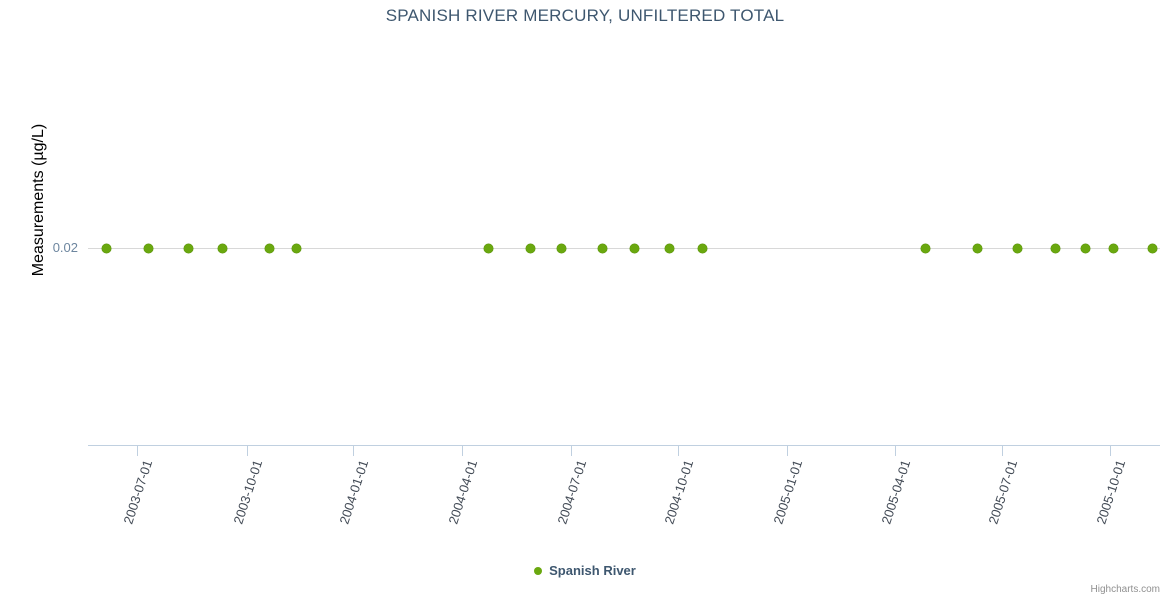 This screenshot has height=600, width=1170. Describe the element at coordinates (39, 248) in the screenshot. I see `y-axis-tick-0-wrap: 0.02` at that location.